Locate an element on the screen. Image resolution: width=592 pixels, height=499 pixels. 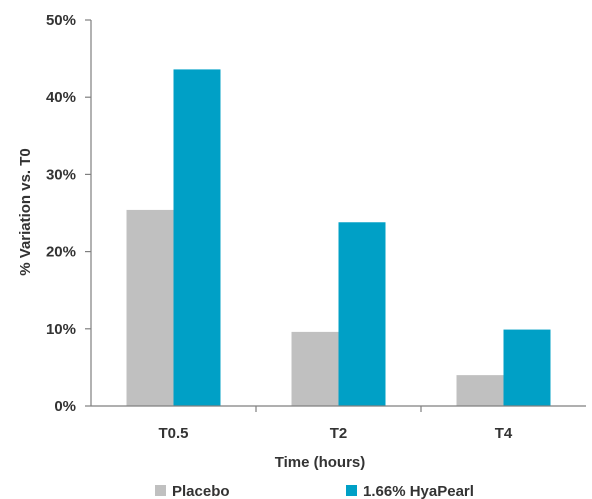
bar-placebo-t4 is located at coordinates (480, 390).